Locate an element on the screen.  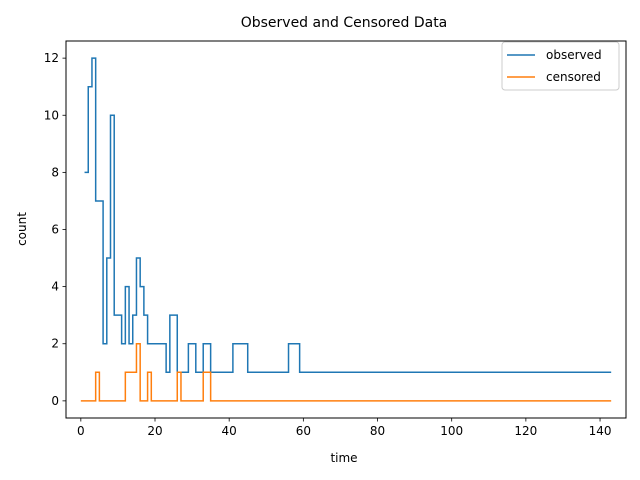
y-tick-label: 10 is located at coordinates (51, 115).